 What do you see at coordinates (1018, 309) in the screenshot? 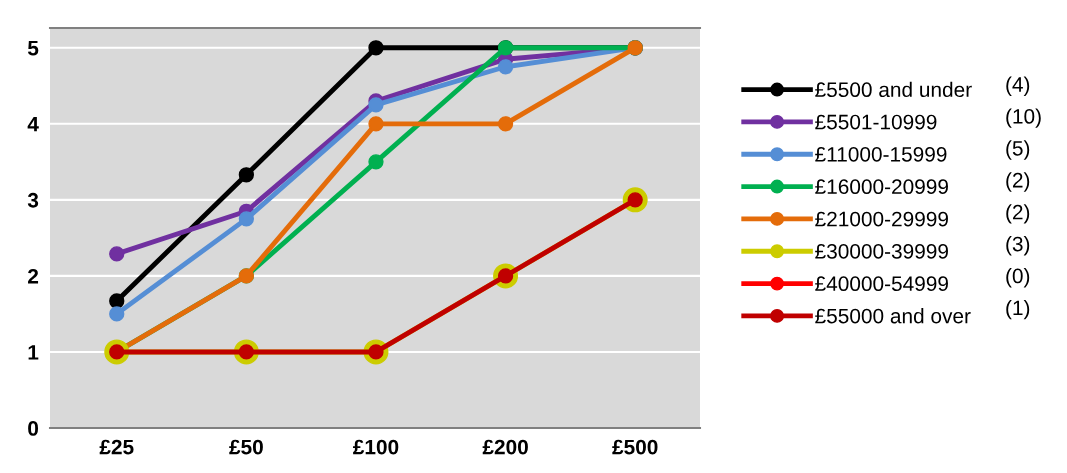
I see `text: (1)` at bounding box center [1018, 309].